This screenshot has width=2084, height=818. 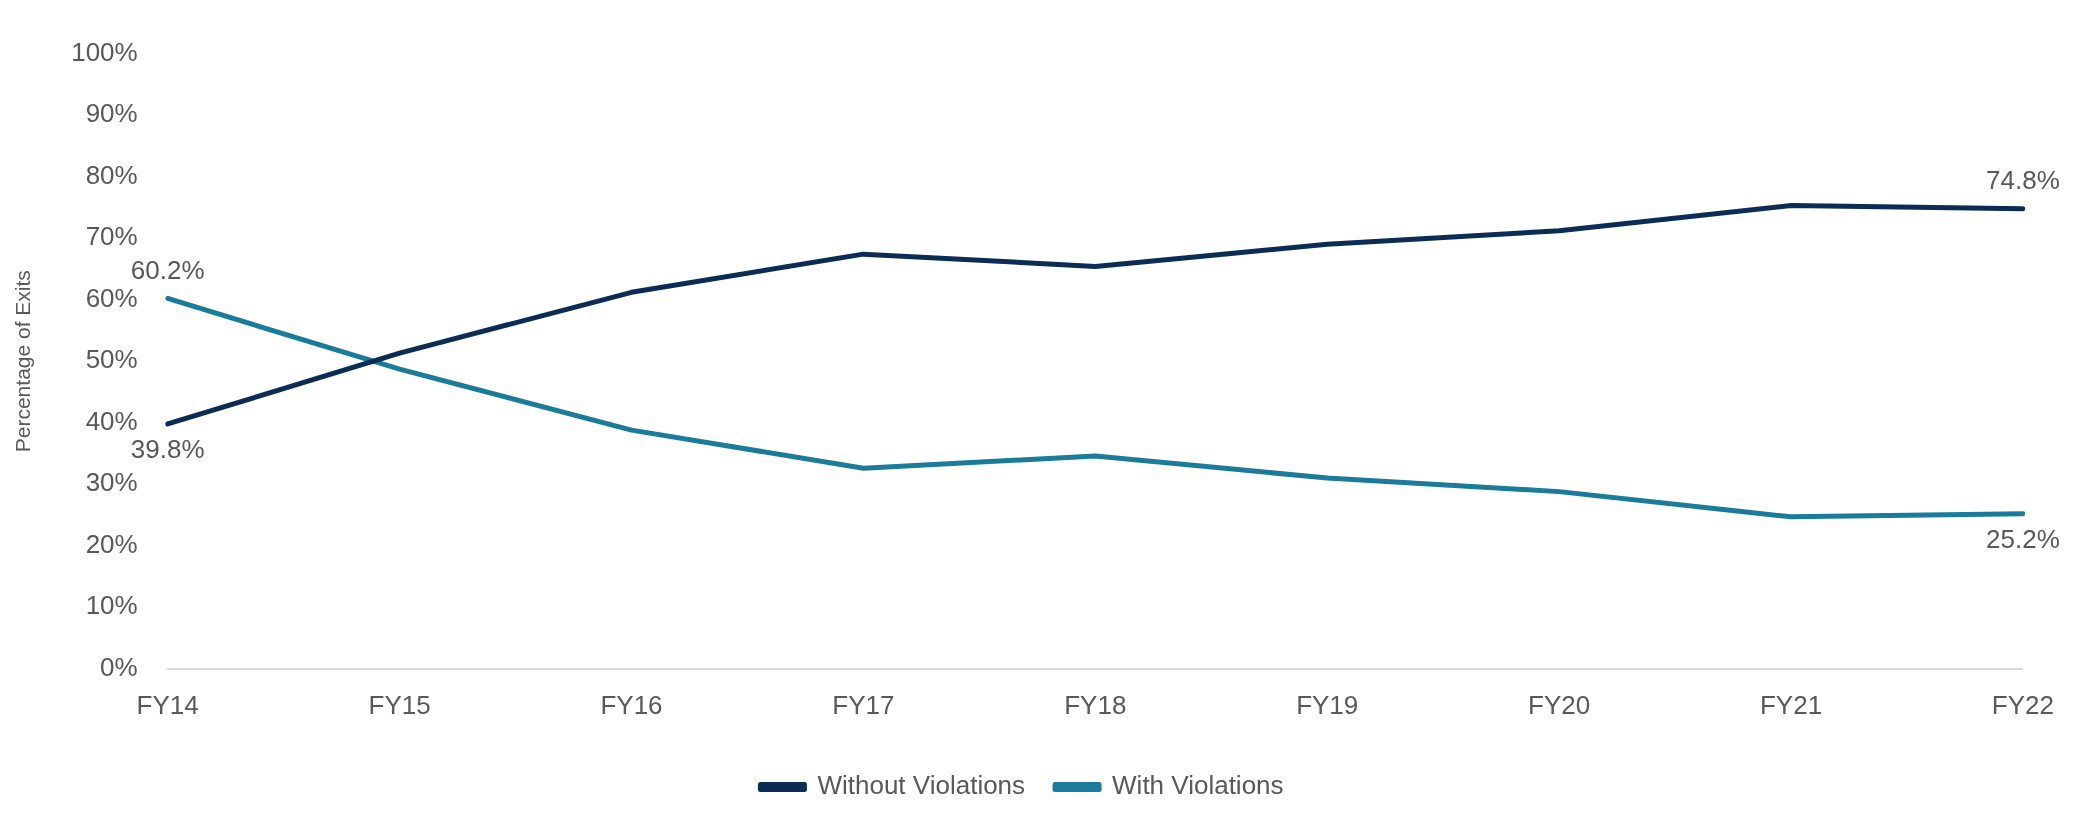 I want to click on data-label: 60.2%, so click(x=167, y=269).